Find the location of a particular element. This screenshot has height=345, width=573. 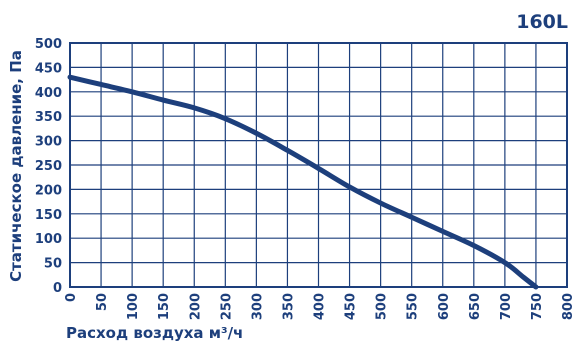

y-tick-label: 350 is located at coordinates (48, 117).